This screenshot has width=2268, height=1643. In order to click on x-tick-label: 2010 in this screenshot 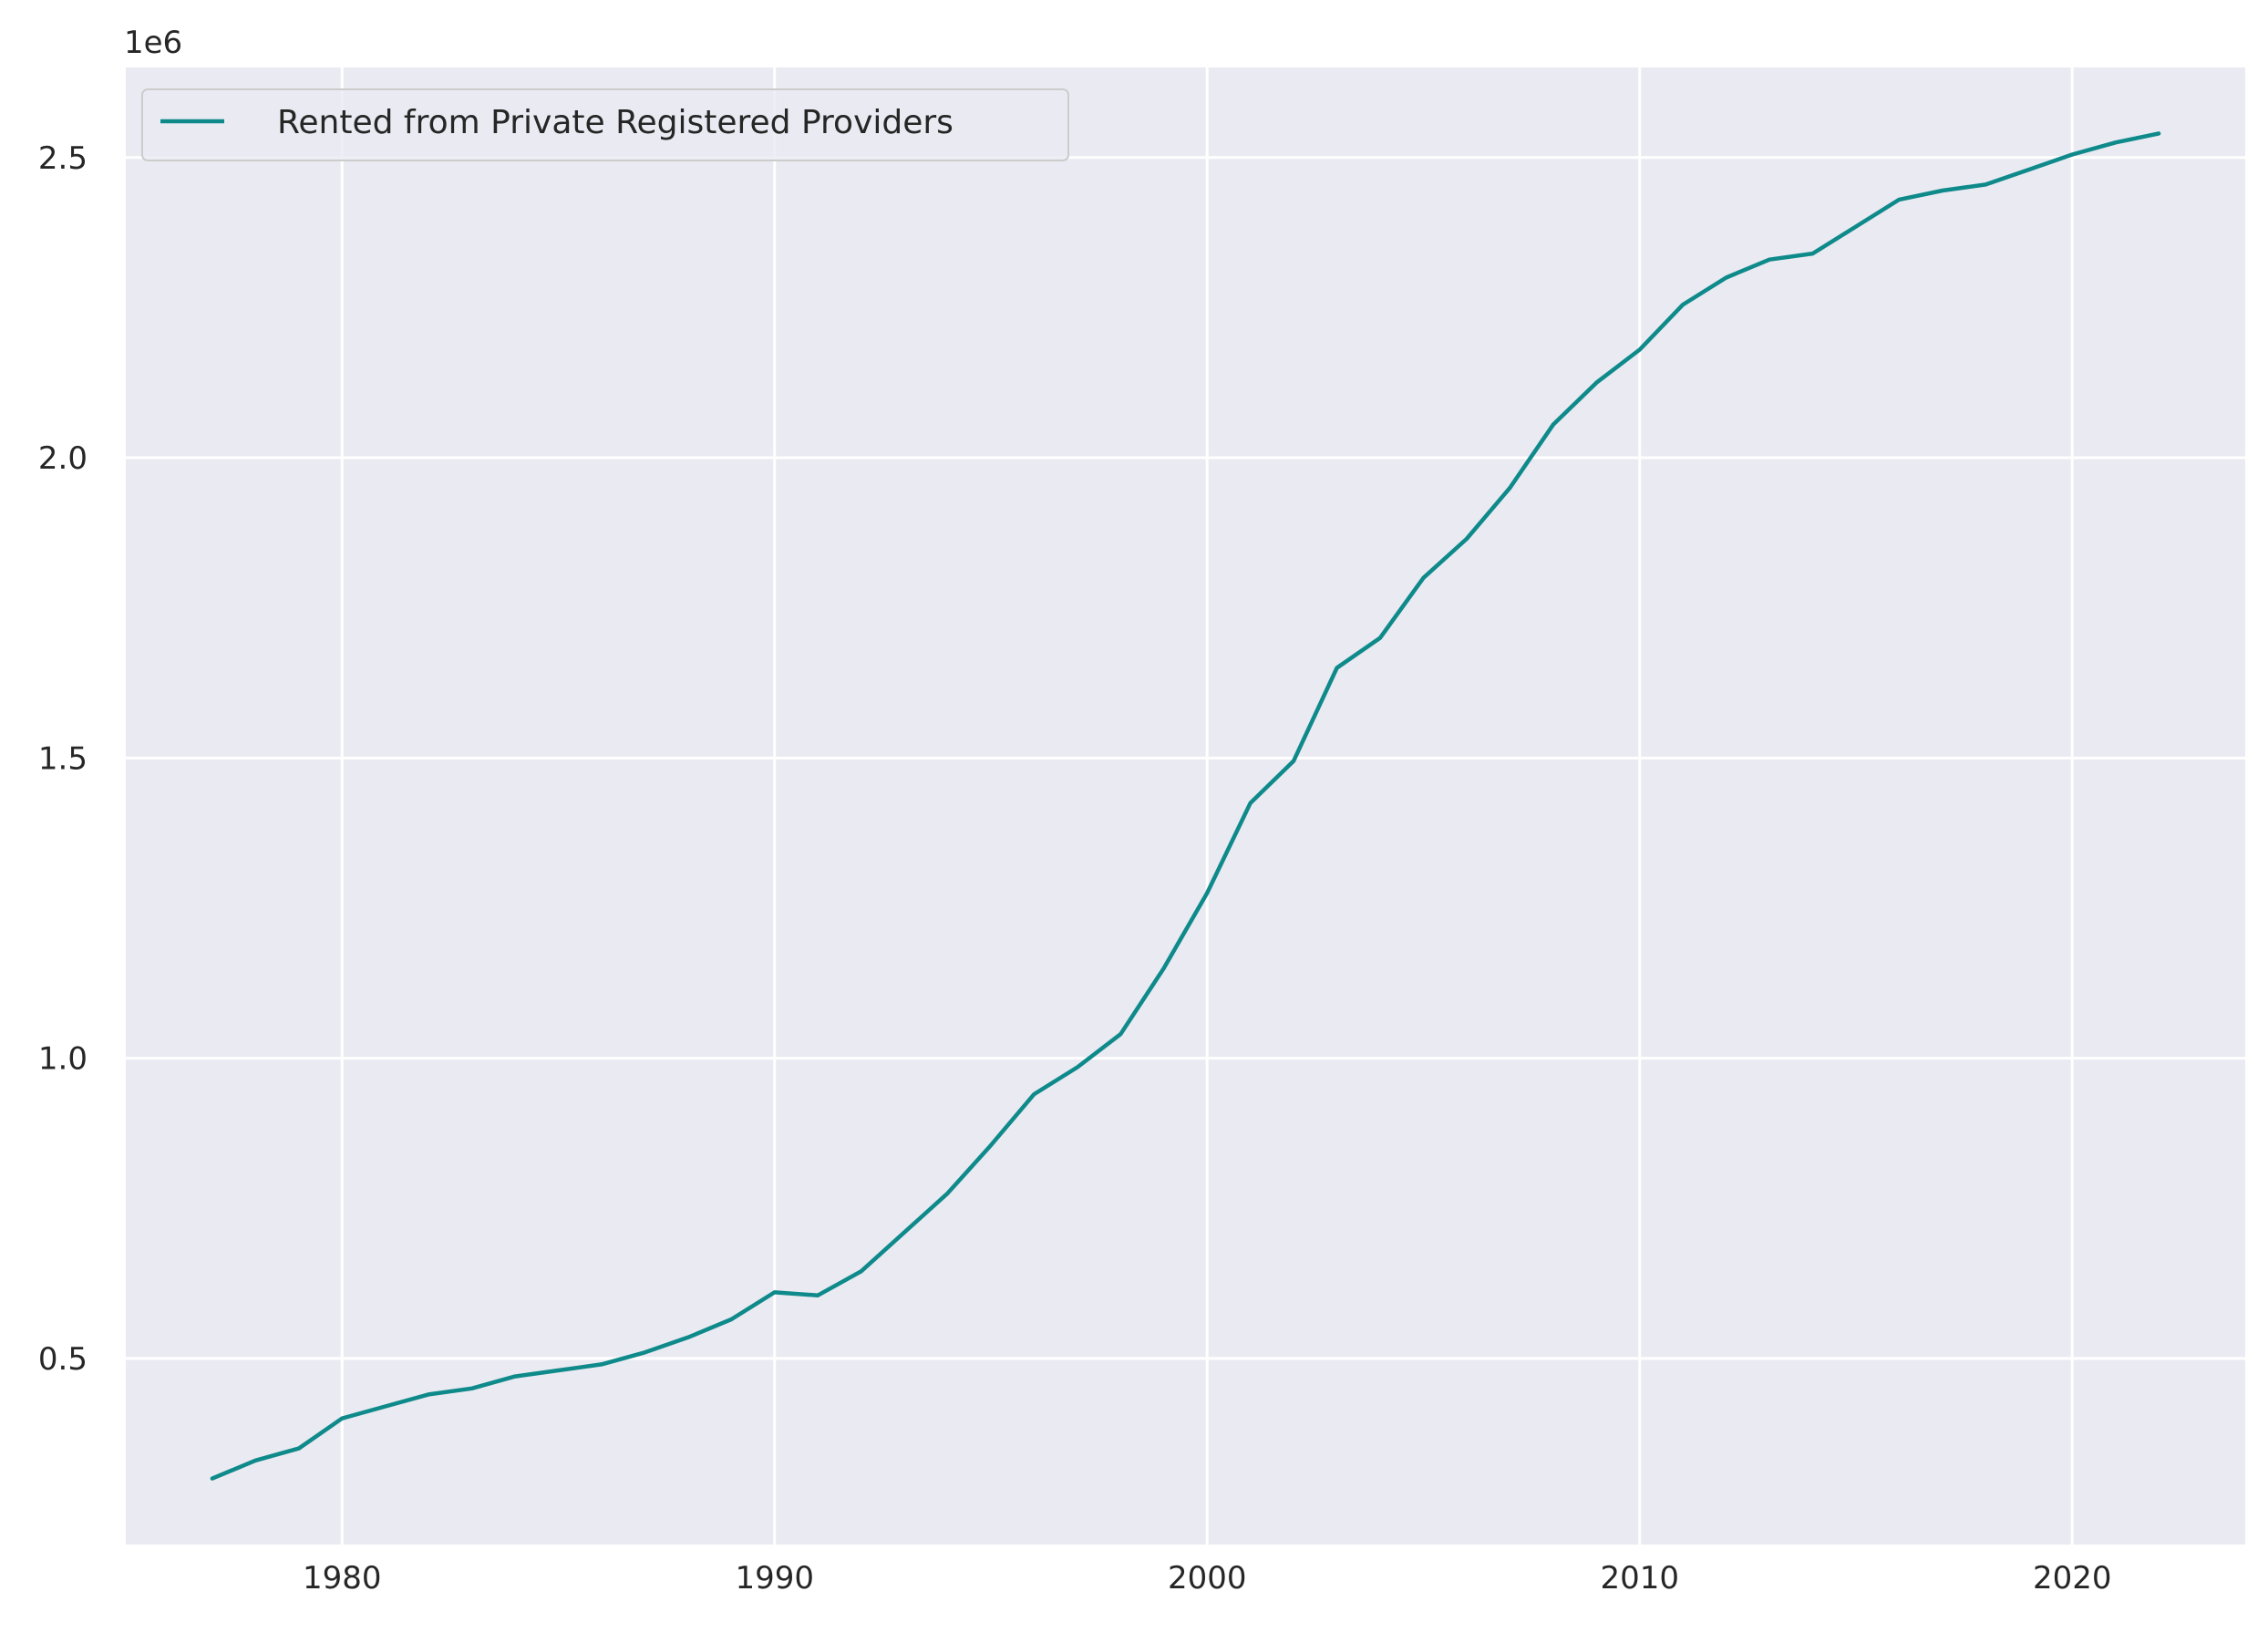, I will do `click(1640, 1578)`.